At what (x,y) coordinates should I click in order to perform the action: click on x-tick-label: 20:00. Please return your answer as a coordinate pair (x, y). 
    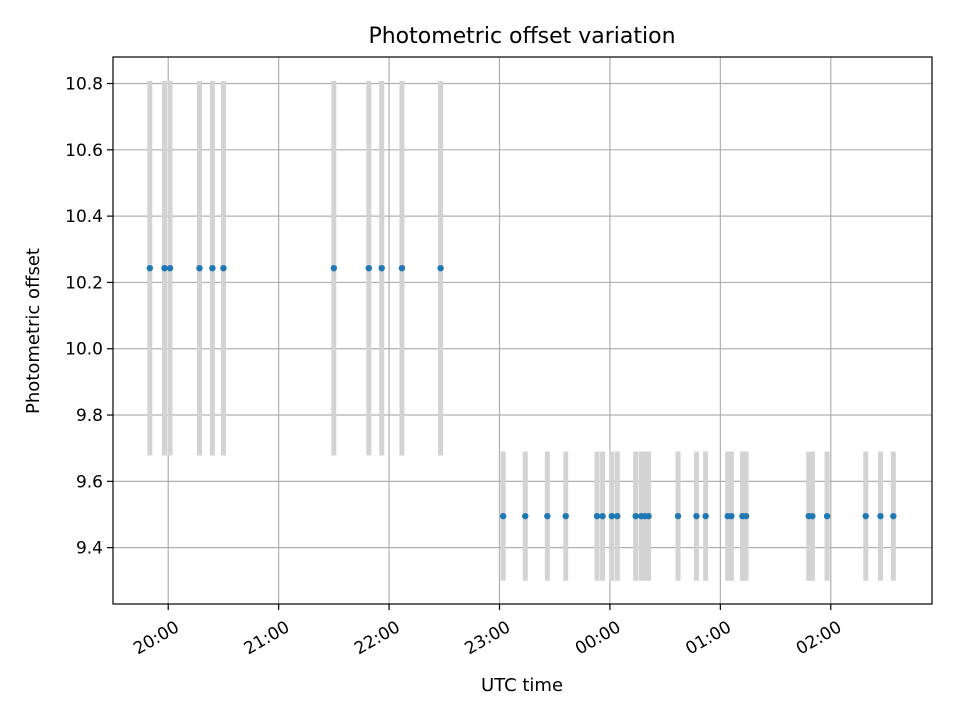
    Looking at the image, I should click on (156, 638).